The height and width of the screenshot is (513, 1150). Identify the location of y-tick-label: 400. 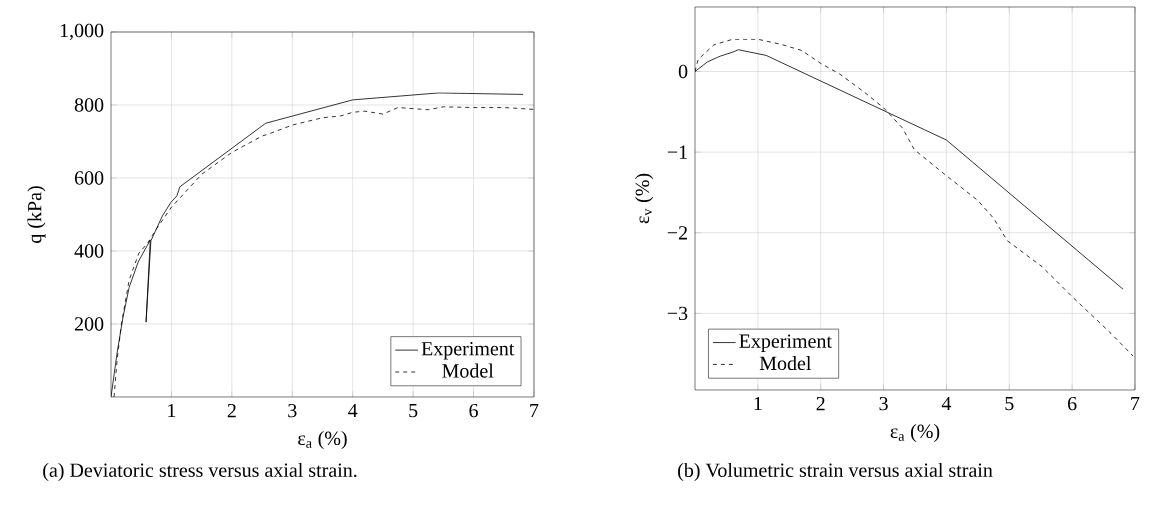
(89, 251).